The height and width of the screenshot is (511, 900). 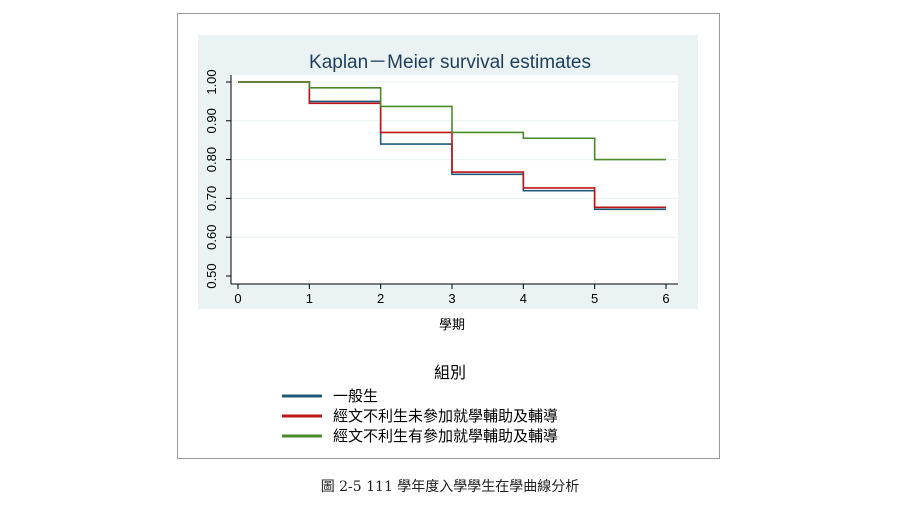 I want to click on y-tick-label: 1.00, so click(x=211, y=81).